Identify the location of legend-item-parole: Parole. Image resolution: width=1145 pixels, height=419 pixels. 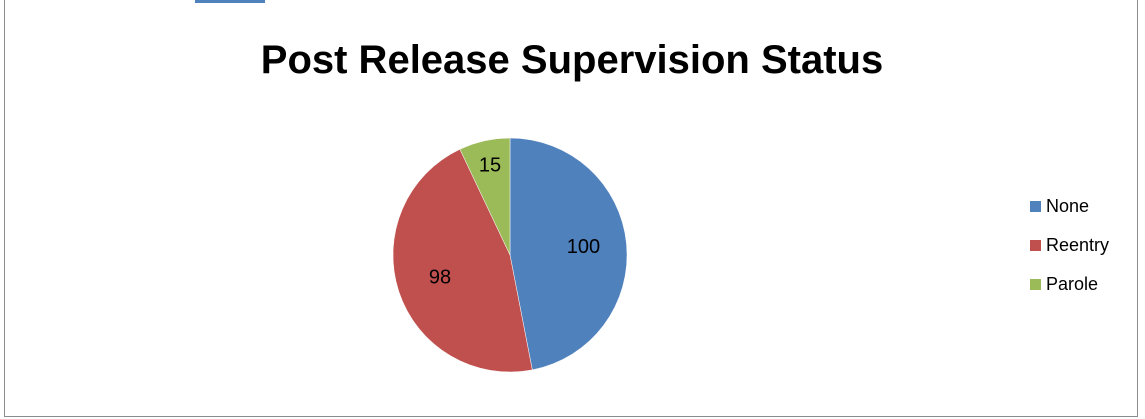
(1069, 284).